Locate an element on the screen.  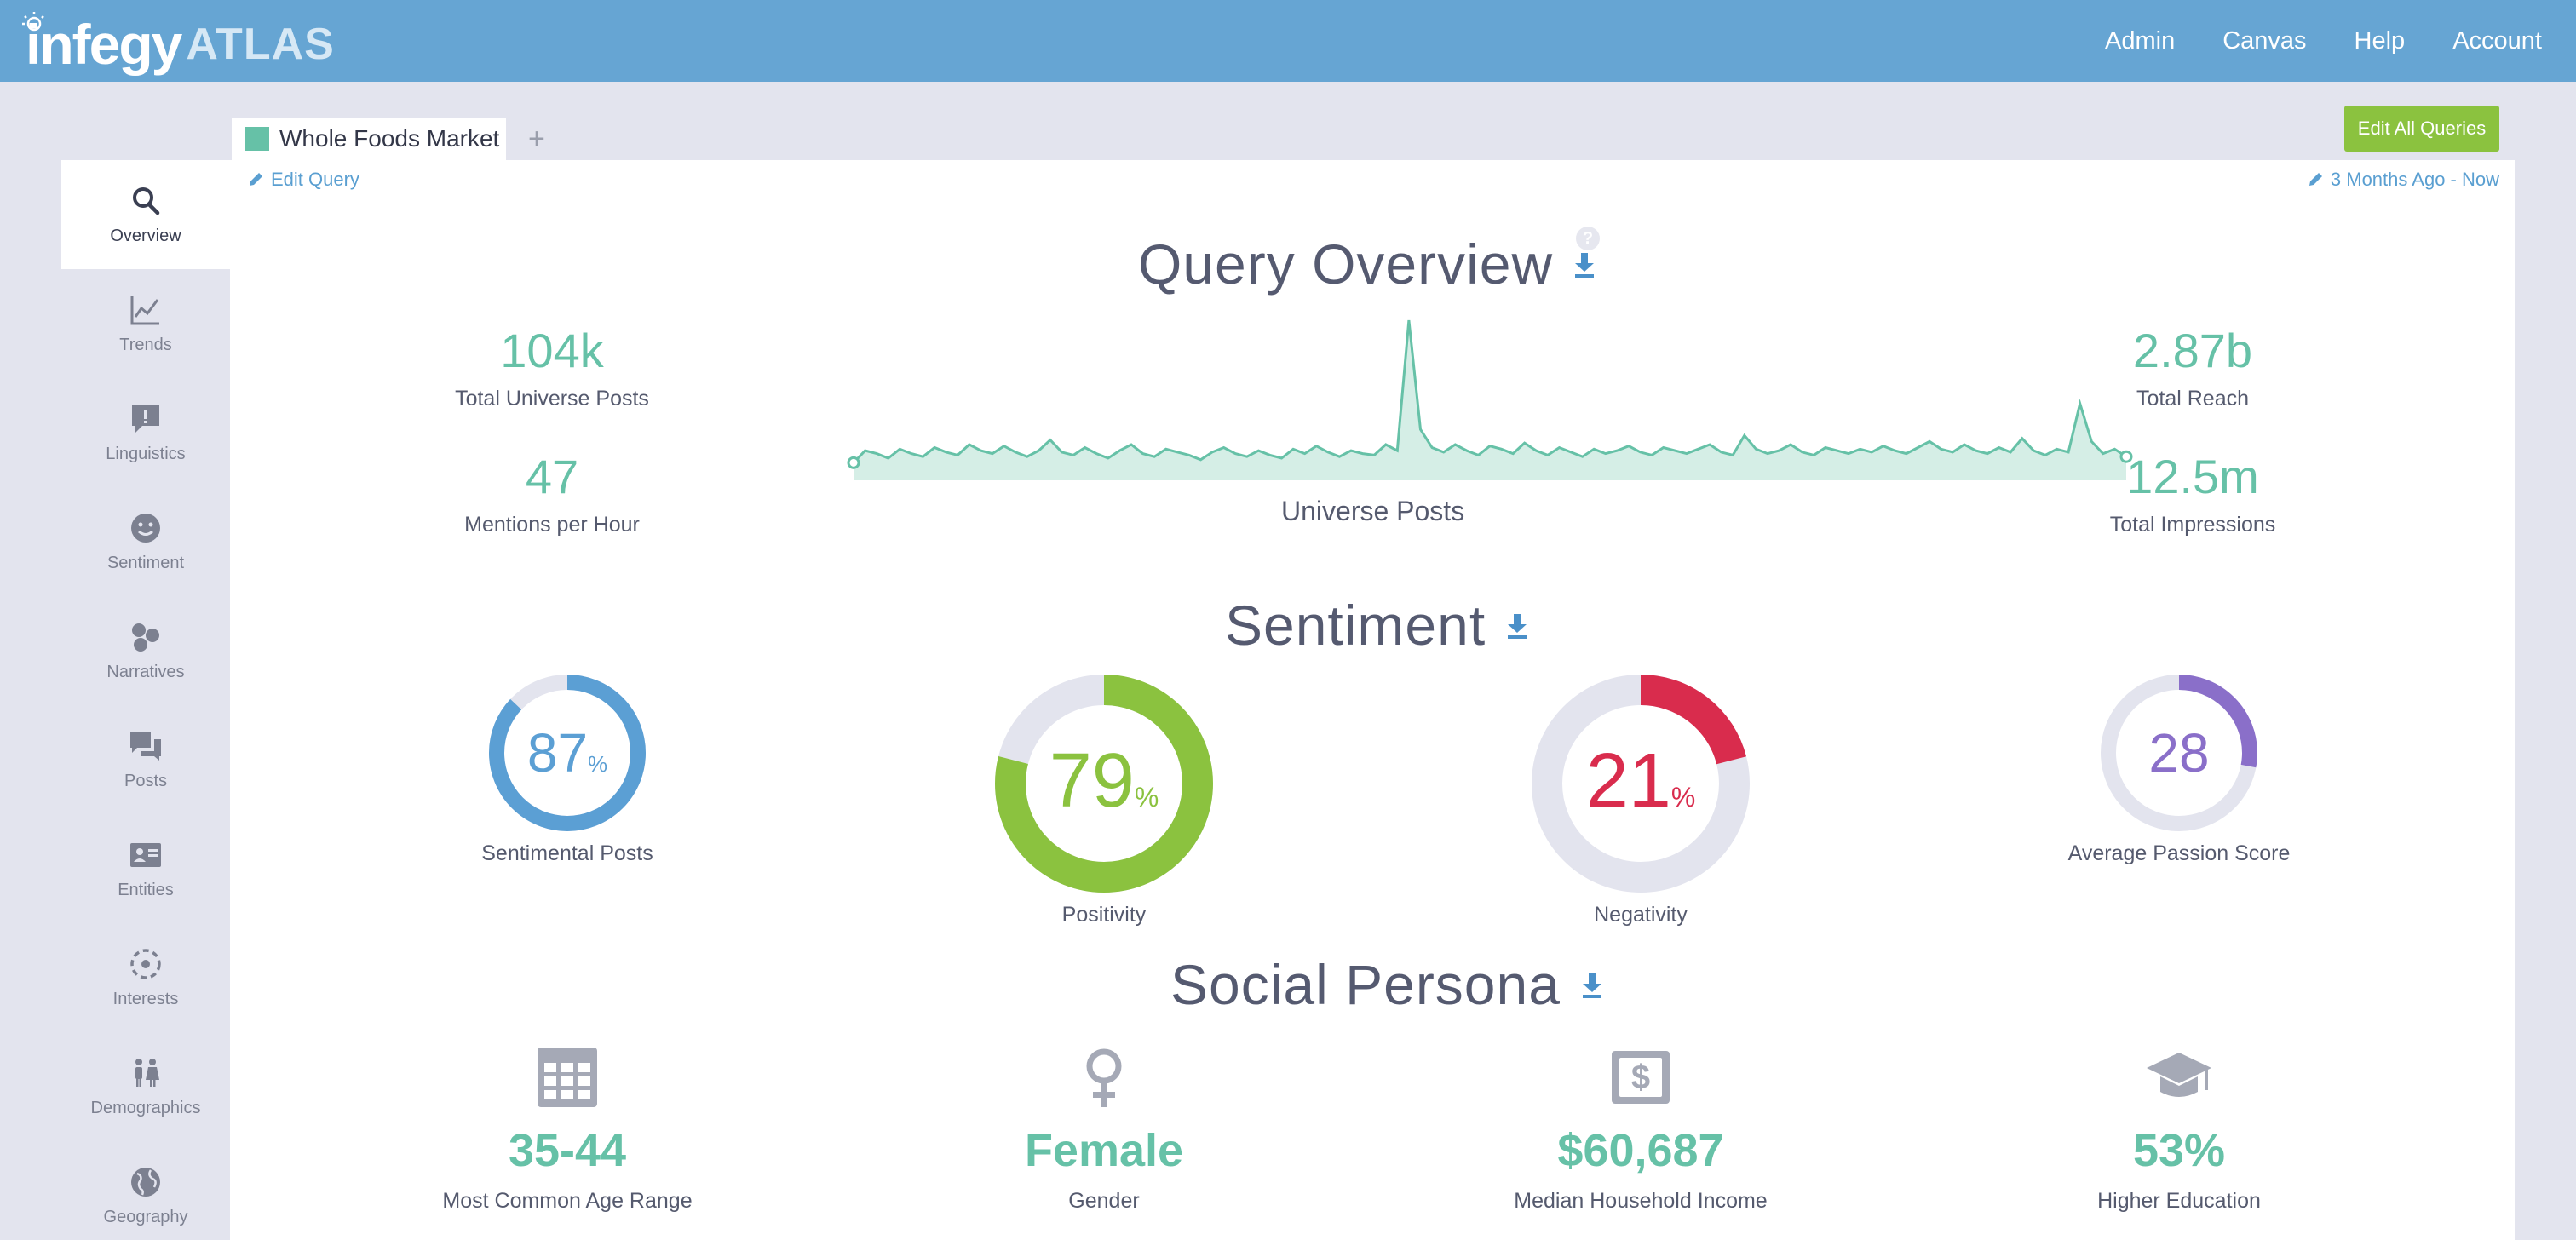
nav-canvas: Canvas is located at coordinates (2264, 40).